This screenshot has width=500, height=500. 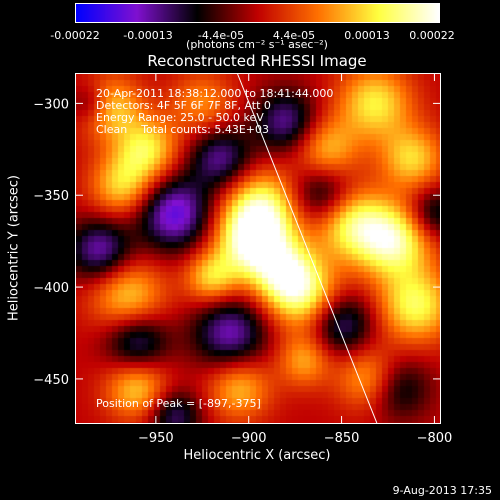 What do you see at coordinates (75, 35) in the screenshot?
I see `colorbar-tick-label: -0.00022` at bounding box center [75, 35].